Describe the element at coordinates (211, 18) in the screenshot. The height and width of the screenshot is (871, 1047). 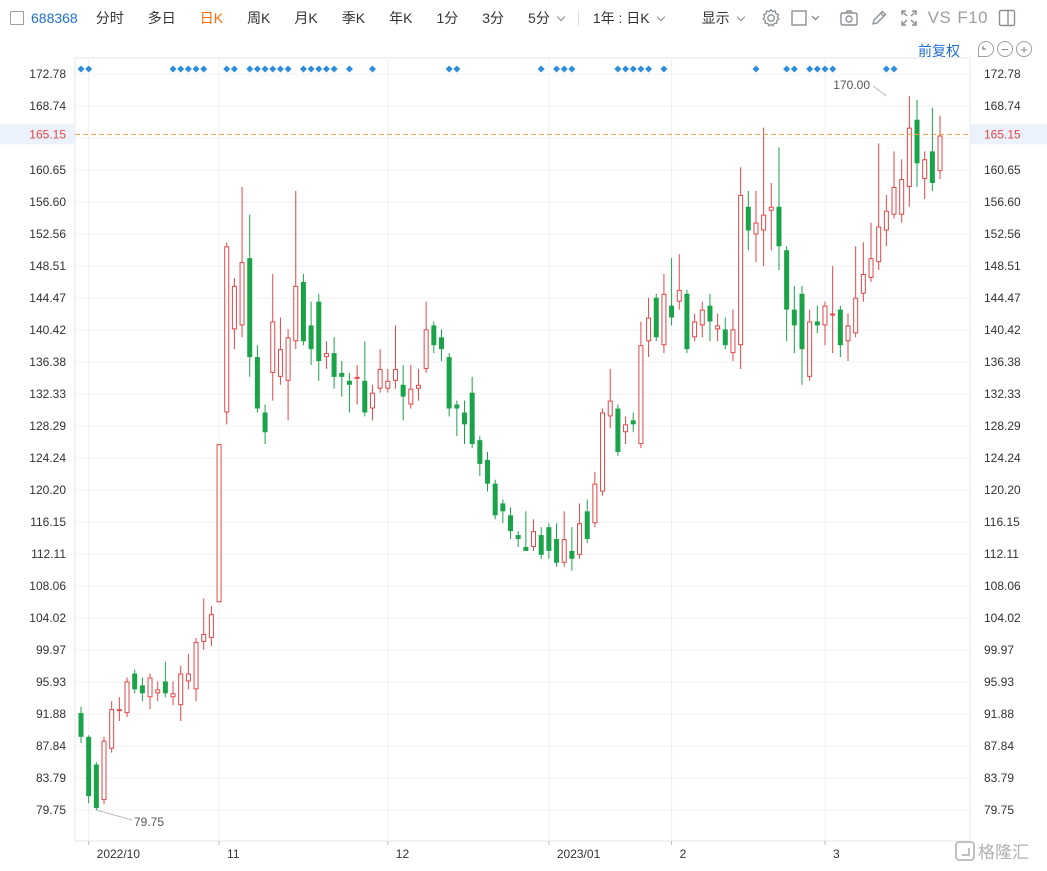
I see `tab-daily-k: 日K` at that location.